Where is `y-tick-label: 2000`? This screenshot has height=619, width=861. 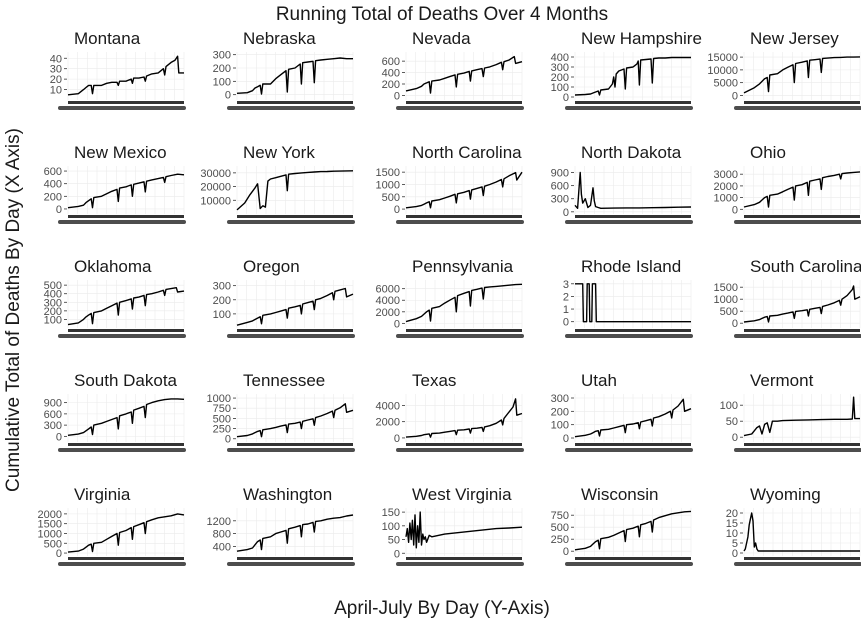
y-tick-label: 2000 is located at coordinates (388, 313).